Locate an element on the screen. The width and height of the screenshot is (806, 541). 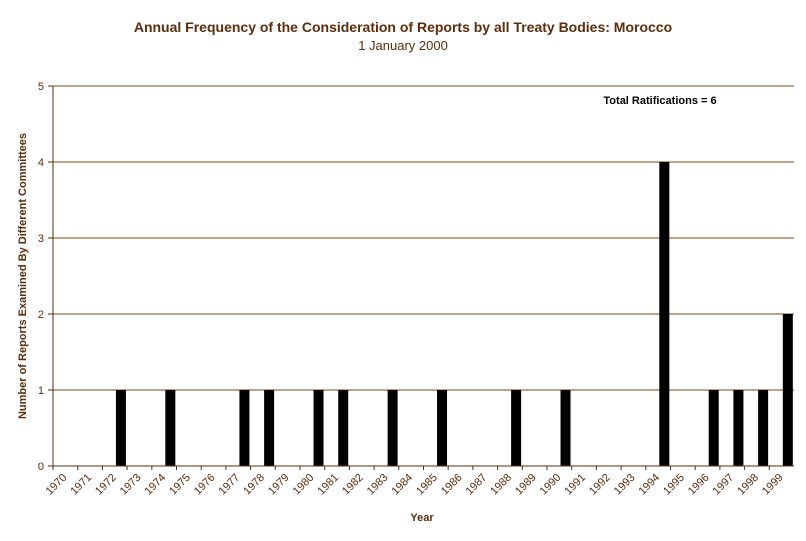
bar-1999 is located at coordinates (787, 390).